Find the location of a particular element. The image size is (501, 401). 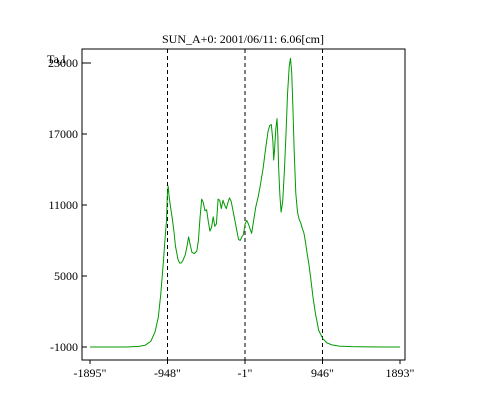

y-tick-label: -1000 is located at coordinates (64, 347).